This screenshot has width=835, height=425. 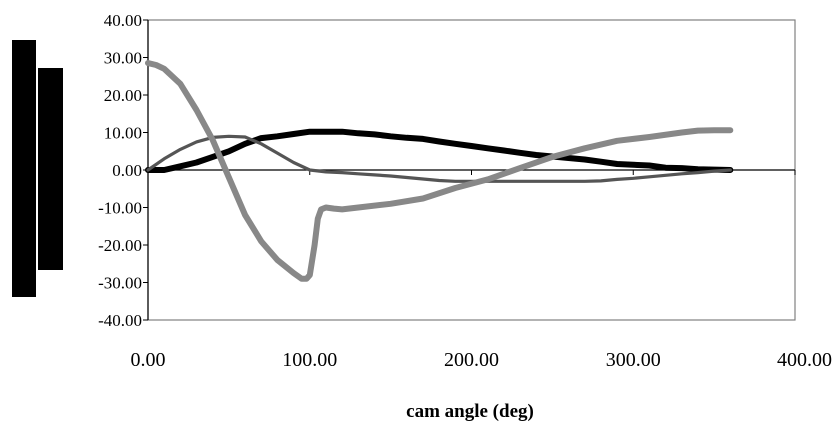 I want to click on y-tick-label: 0.00, so click(x=127, y=170).